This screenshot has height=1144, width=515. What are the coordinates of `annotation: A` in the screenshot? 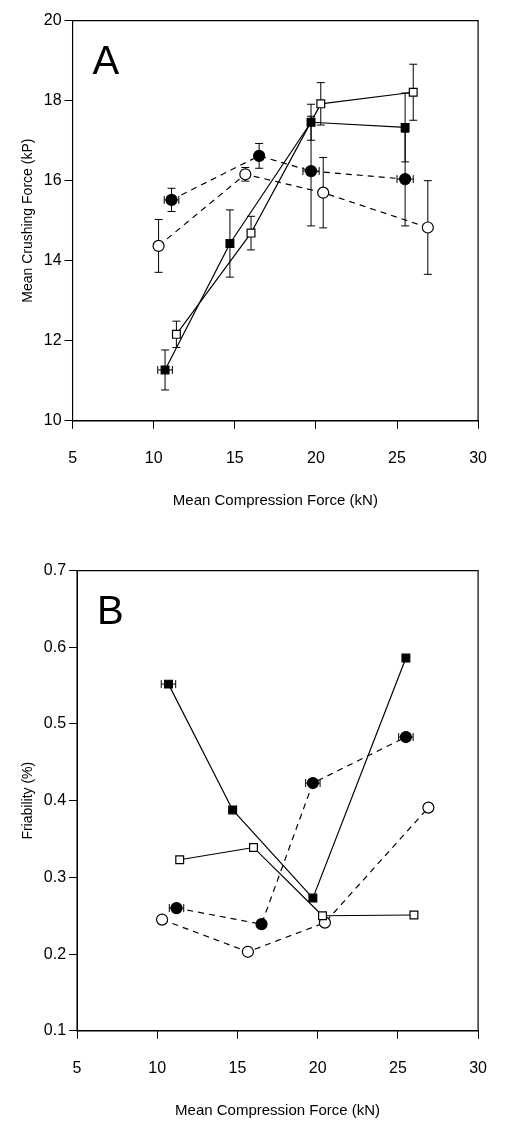 It's located at (106, 59).